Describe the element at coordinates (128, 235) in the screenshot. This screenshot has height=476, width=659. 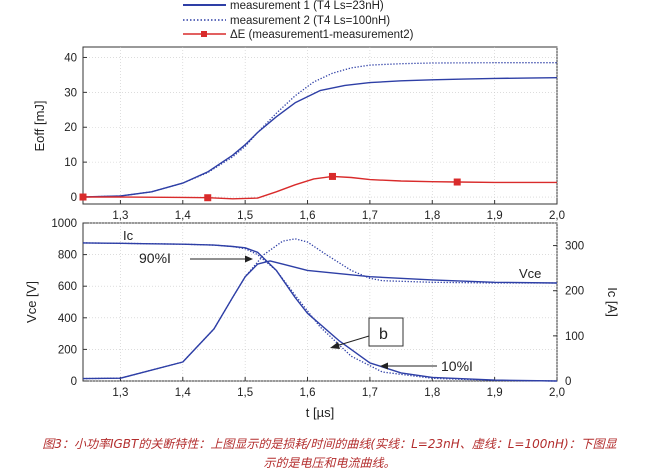
I see `annotation-ic: Ic` at that location.